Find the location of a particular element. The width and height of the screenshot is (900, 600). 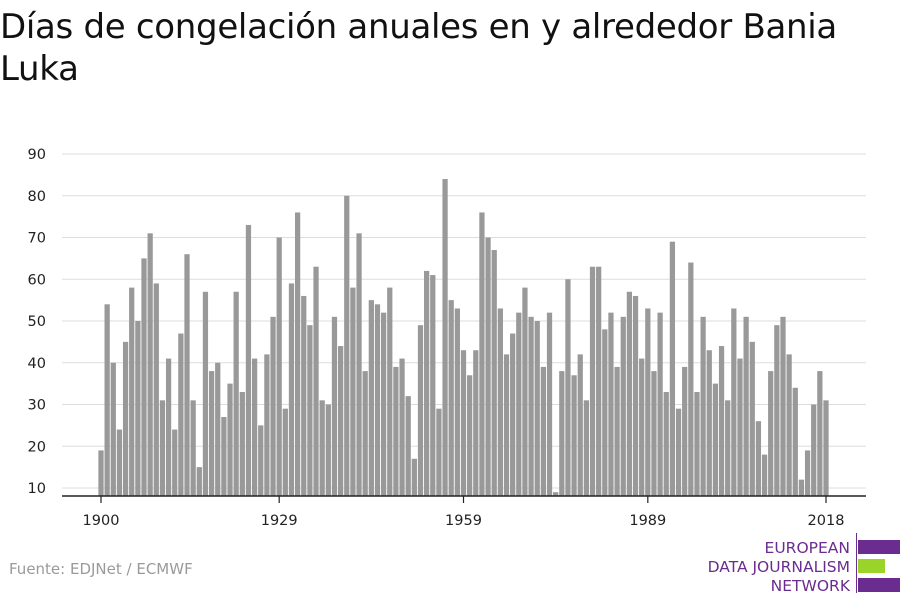

logo-bar-top is located at coordinates (879, 547).